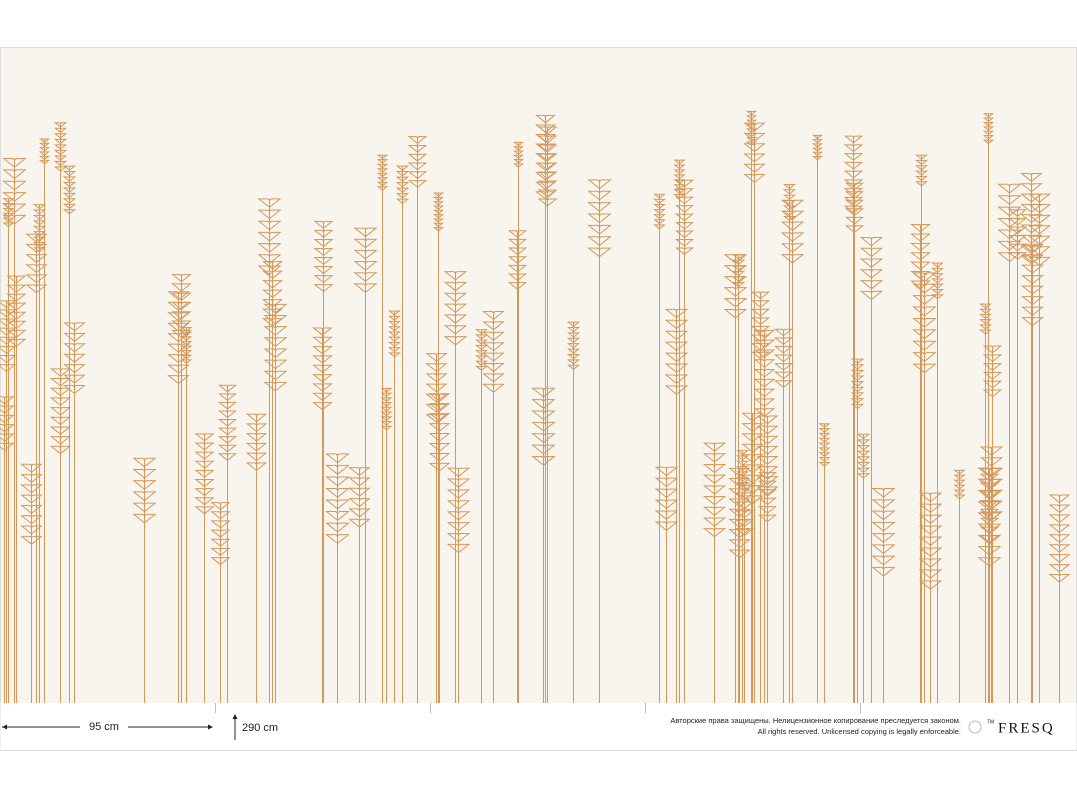 This screenshot has height=800, width=1077. What do you see at coordinates (975, 727) in the screenshot?
I see `emblem` at bounding box center [975, 727].